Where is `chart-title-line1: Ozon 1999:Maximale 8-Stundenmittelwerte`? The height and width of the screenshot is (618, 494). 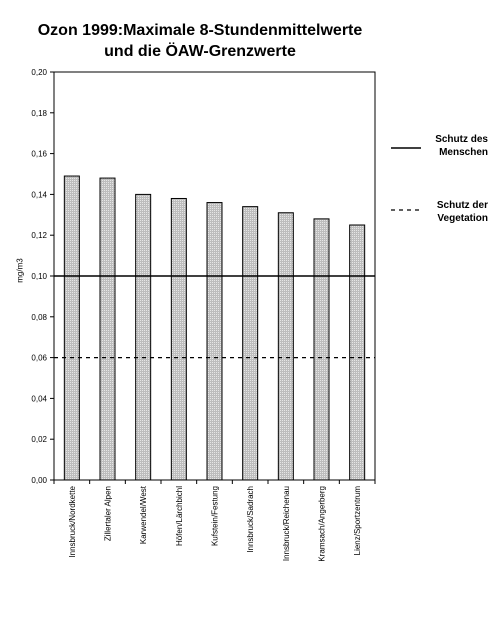 chart-title-line1: Ozon 1999:Maximale 8-Stundenmittelwerte is located at coordinates (200, 30).